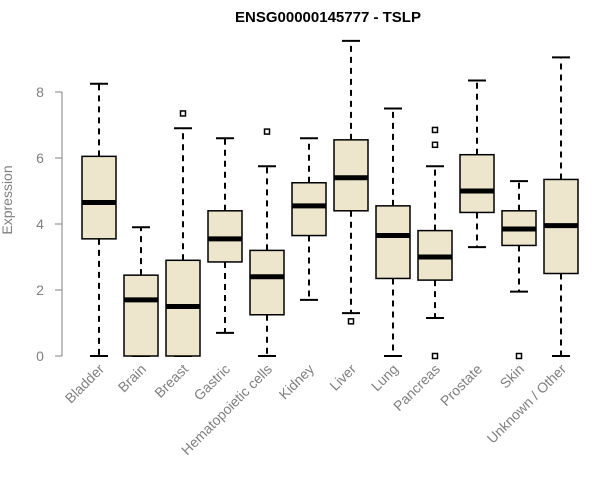  What do you see at coordinates (85, 384) in the screenshot?
I see `x-tick-label: Bladder` at bounding box center [85, 384].